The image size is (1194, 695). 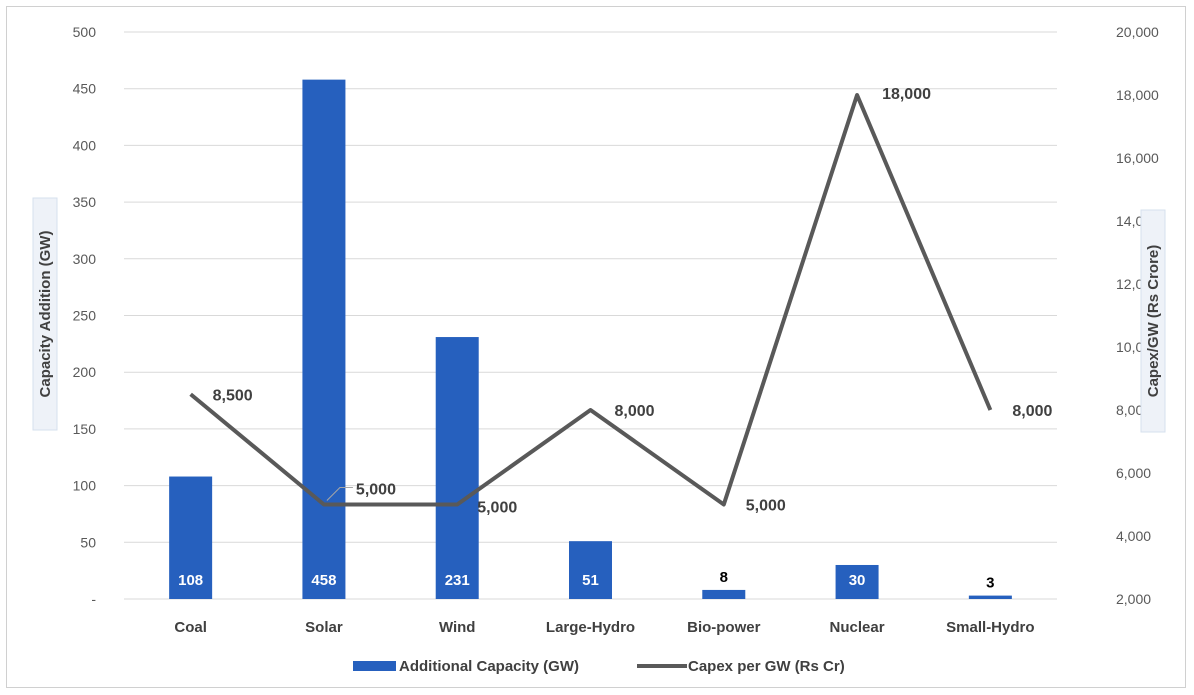 I want to click on y-tick-label: 300, so click(x=85, y=259).